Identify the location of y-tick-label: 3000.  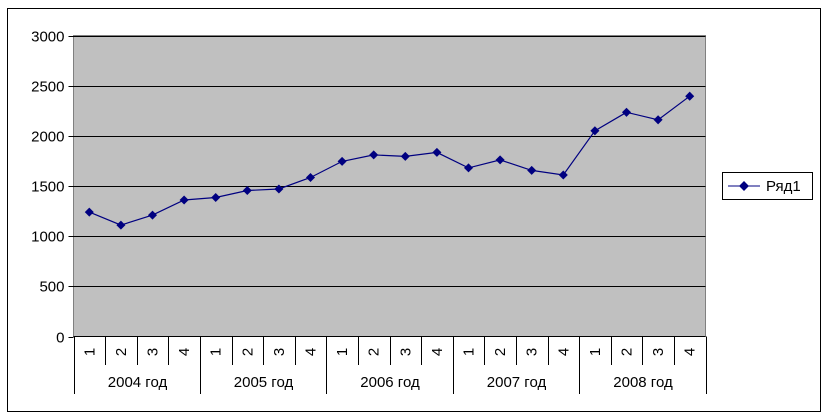
(47, 37).